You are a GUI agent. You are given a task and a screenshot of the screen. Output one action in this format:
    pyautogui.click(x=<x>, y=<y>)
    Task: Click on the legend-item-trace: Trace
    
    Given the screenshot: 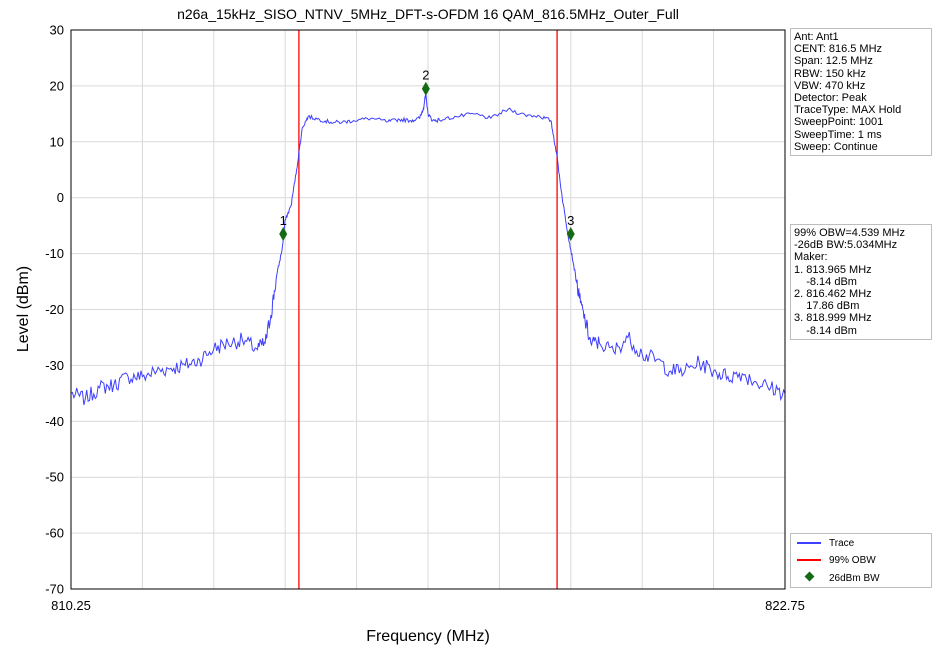 What is the action you would take?
    pyautogui.click(x=824, y=543)
    